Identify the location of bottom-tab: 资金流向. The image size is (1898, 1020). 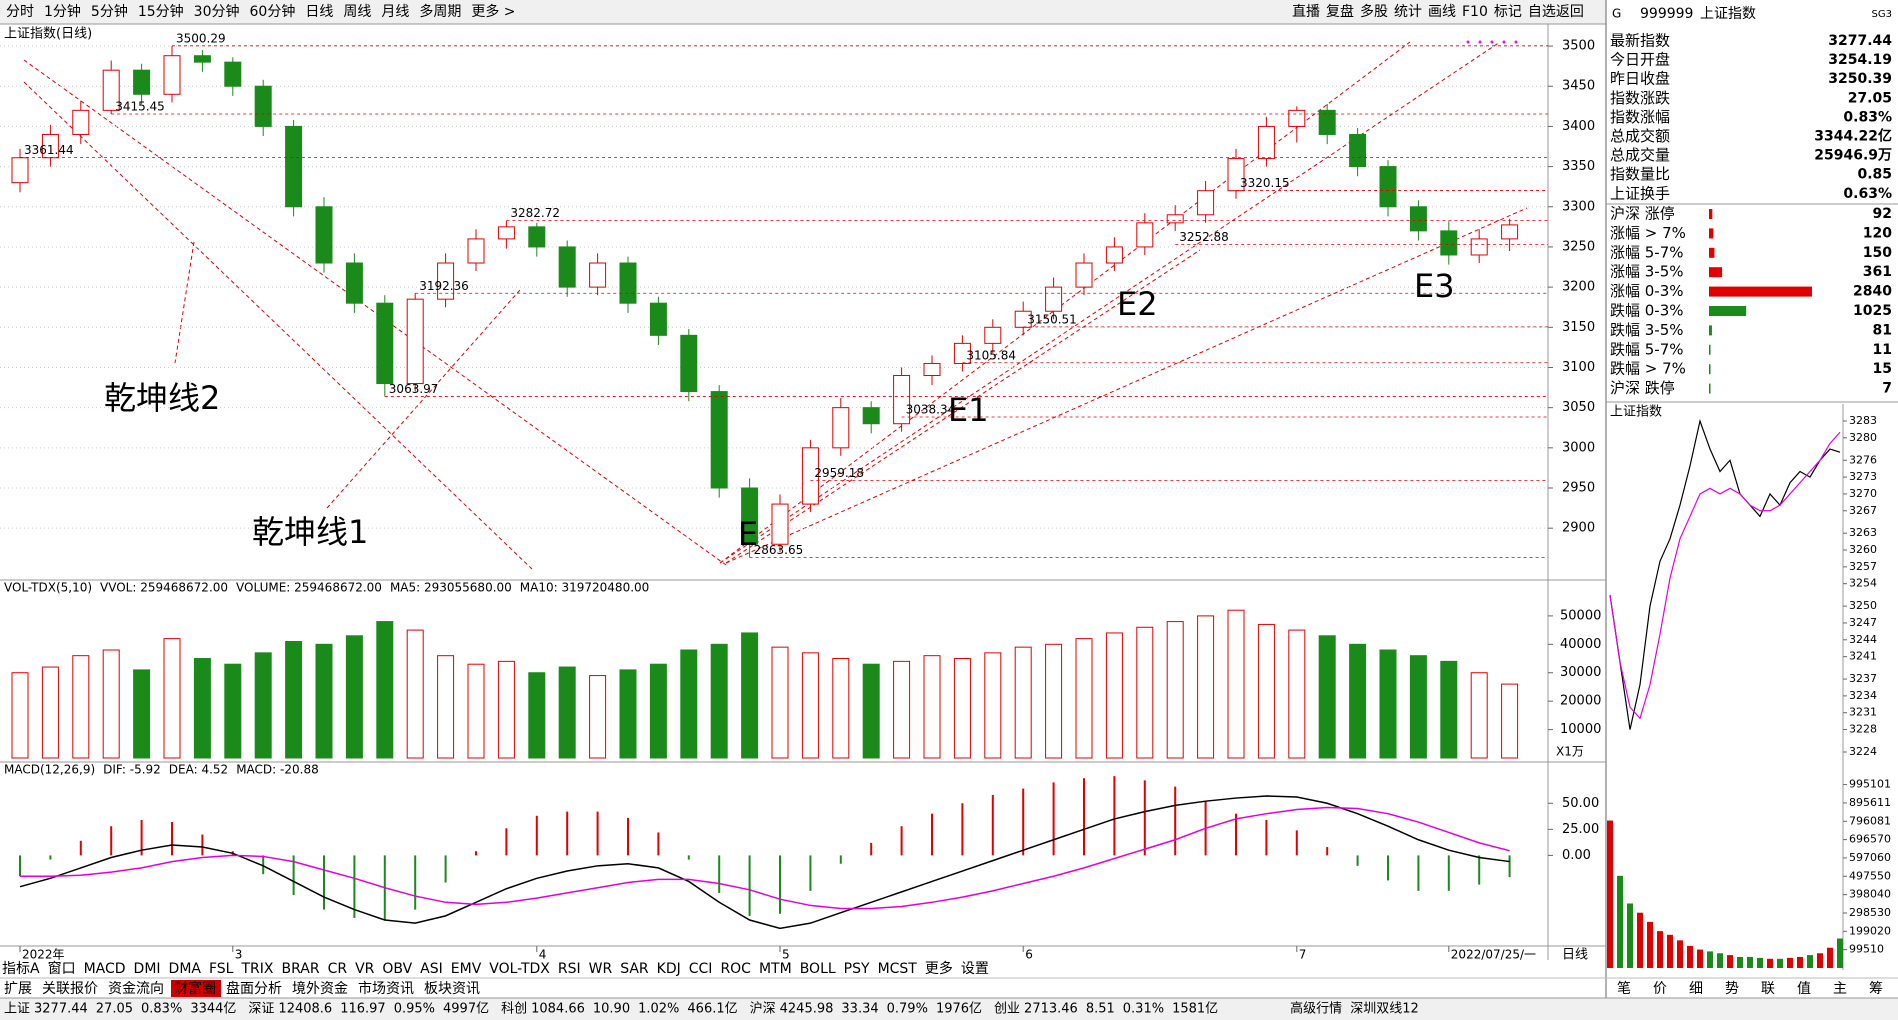
(136, 989).